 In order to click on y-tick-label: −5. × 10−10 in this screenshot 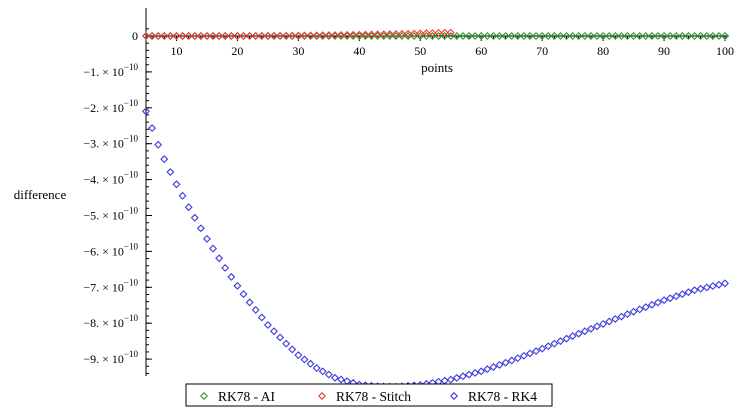, I will do `click(110, 214)`.